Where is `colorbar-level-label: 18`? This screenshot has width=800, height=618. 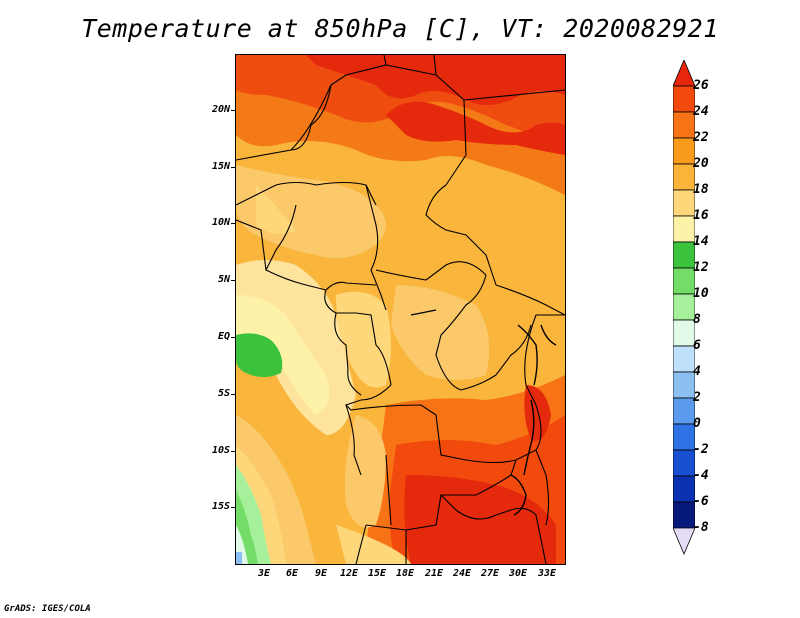 colorbar-level-label: 18 is located at coordinates (701, 189).